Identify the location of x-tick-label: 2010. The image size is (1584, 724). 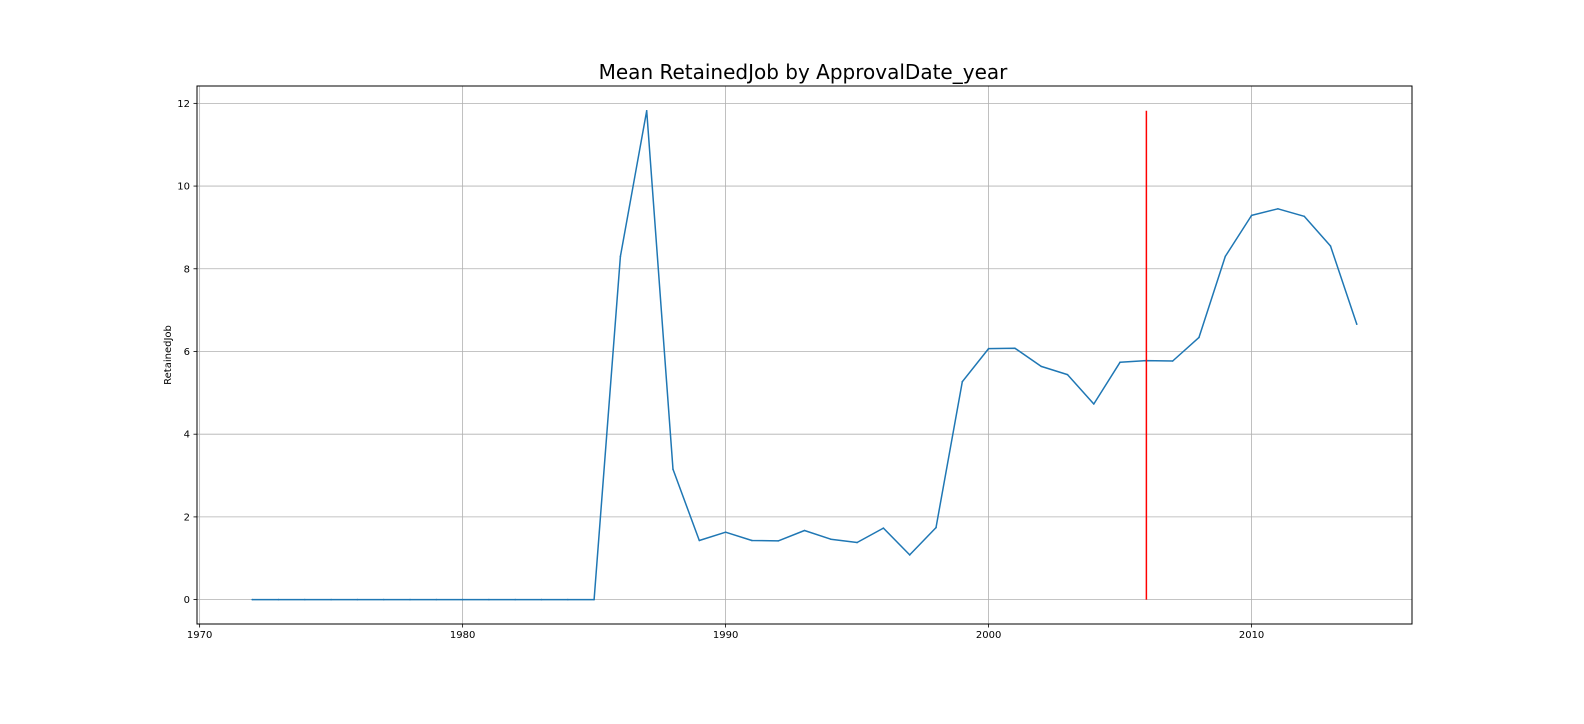
(1251, 635).